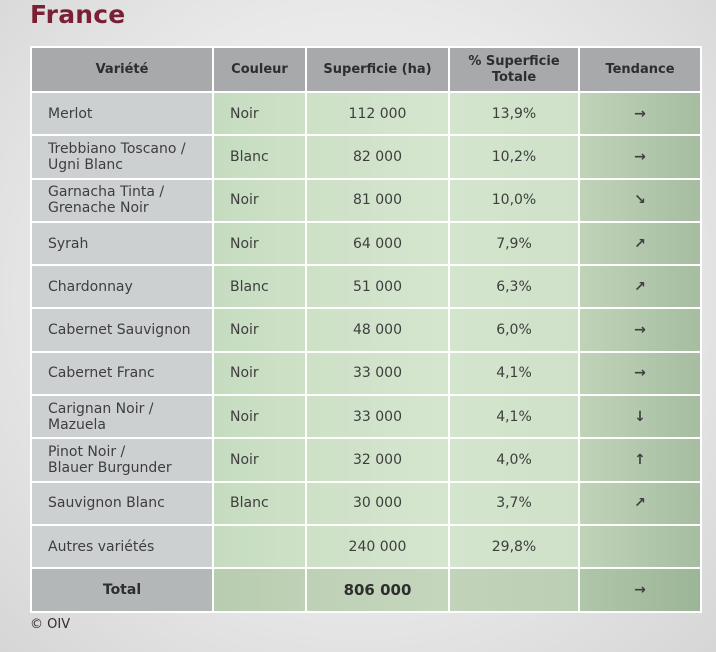 This screenshot has width=716, height=652. What do you see at coordinates (122, 417) in the screenshot?
I see `variety-cell: Carignan Noir / Mazuela` at bounding box center [122, 417].